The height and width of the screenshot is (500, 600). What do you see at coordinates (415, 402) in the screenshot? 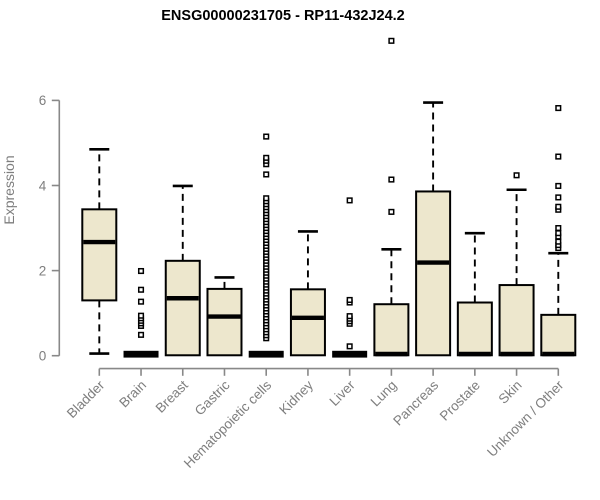
I see `x-tick-label-pancreas: Pancreas` at bounding box center [415, 402].